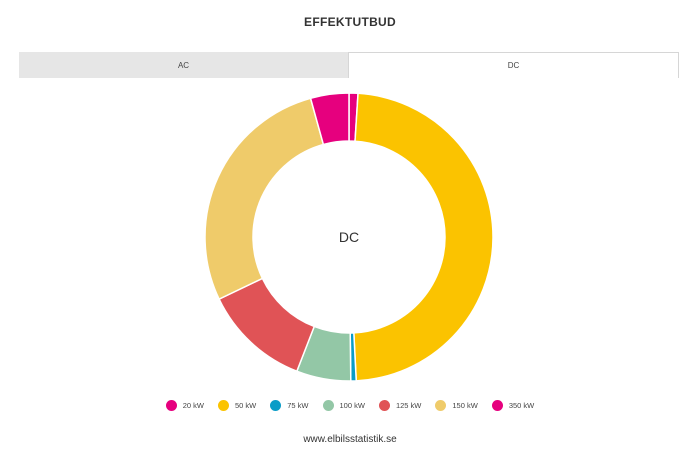  I want to click on legend-item-75kw: 75 kW, so click(289, 405).